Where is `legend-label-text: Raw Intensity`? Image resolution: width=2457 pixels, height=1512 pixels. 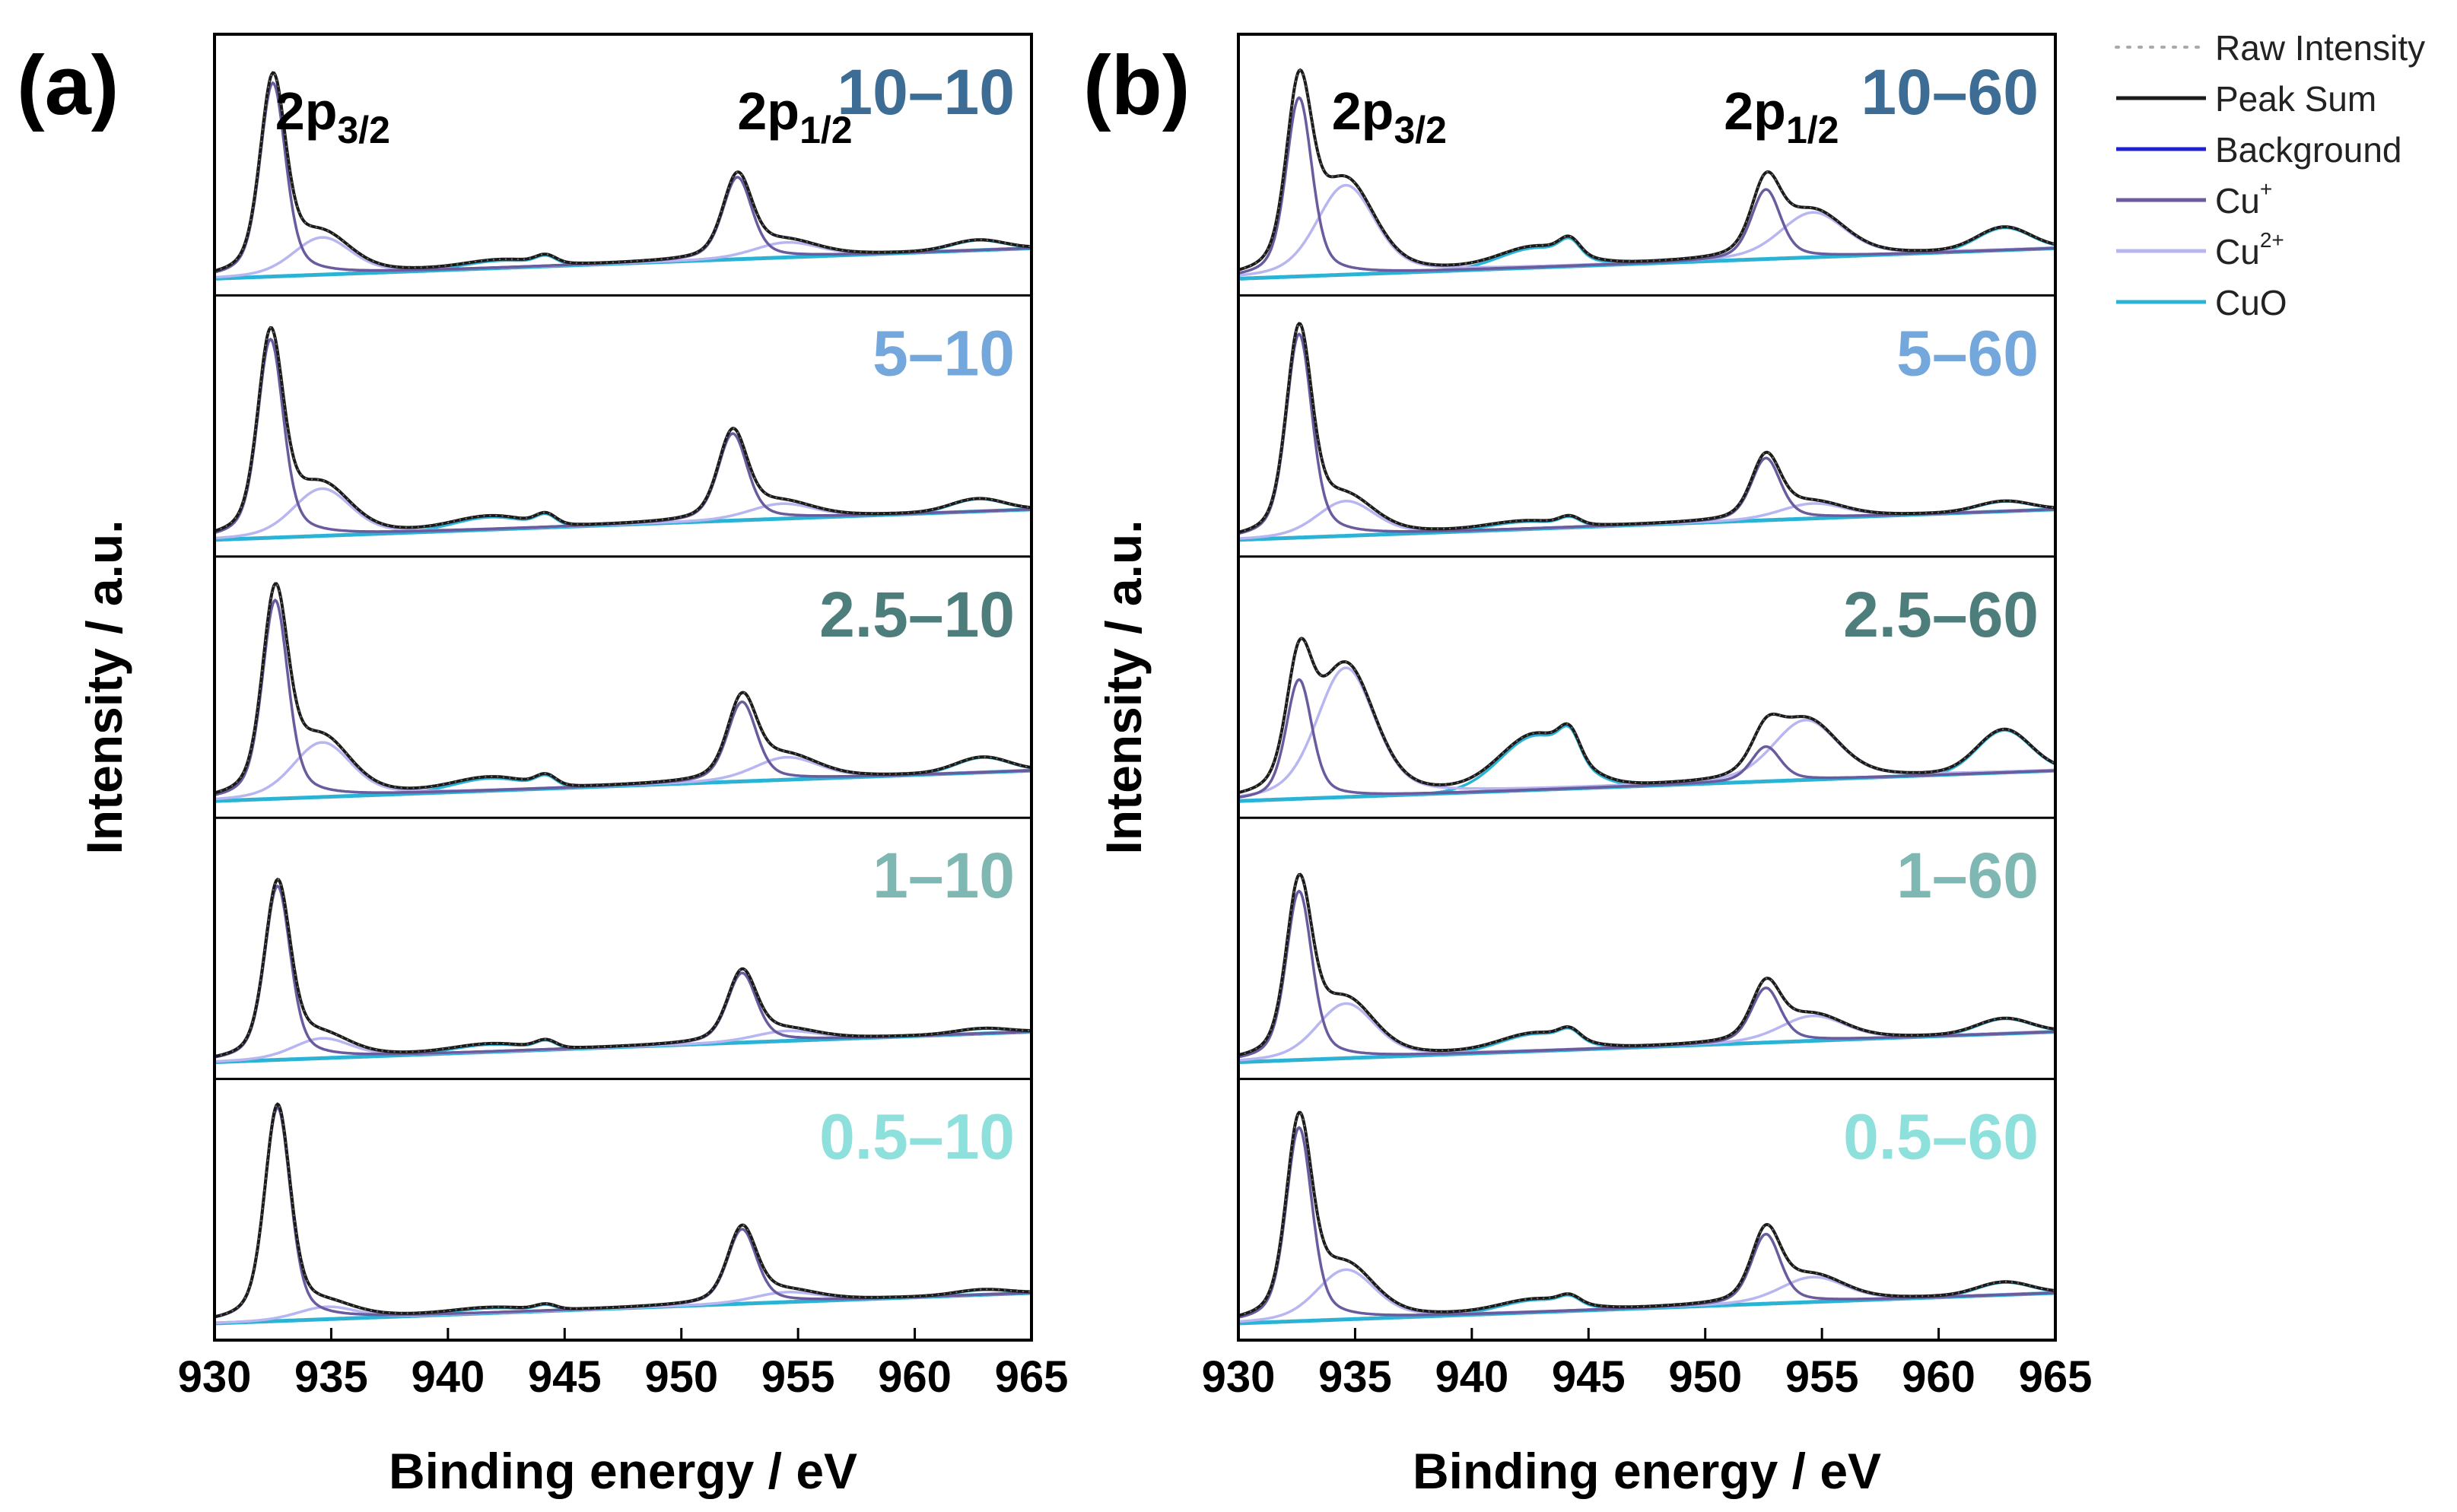
legend-label-text: Raw Intensity is located at coordinates (2320, 48).